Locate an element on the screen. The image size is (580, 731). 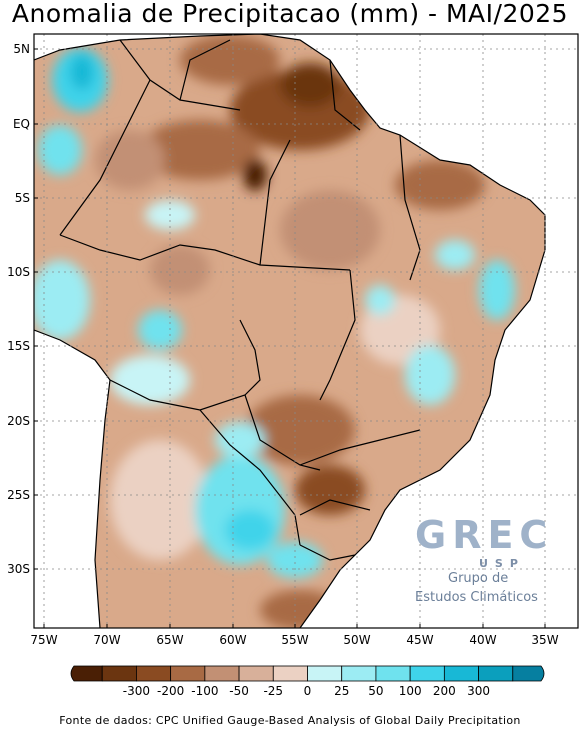
logo-usp: USP is located at coordinates (502, 563).